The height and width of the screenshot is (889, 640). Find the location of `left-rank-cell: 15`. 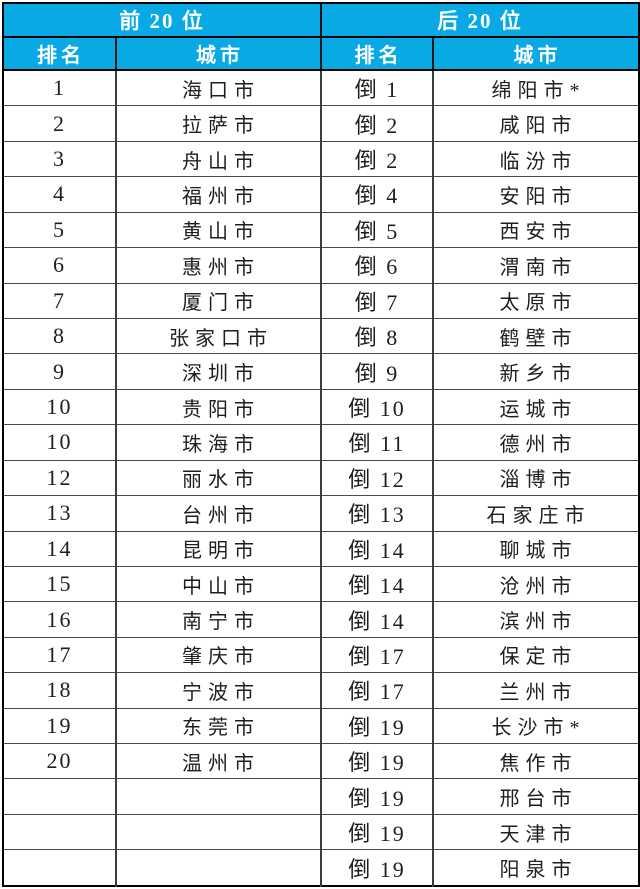

left-rank-cell: 15 is located at coordinates (59, 584).